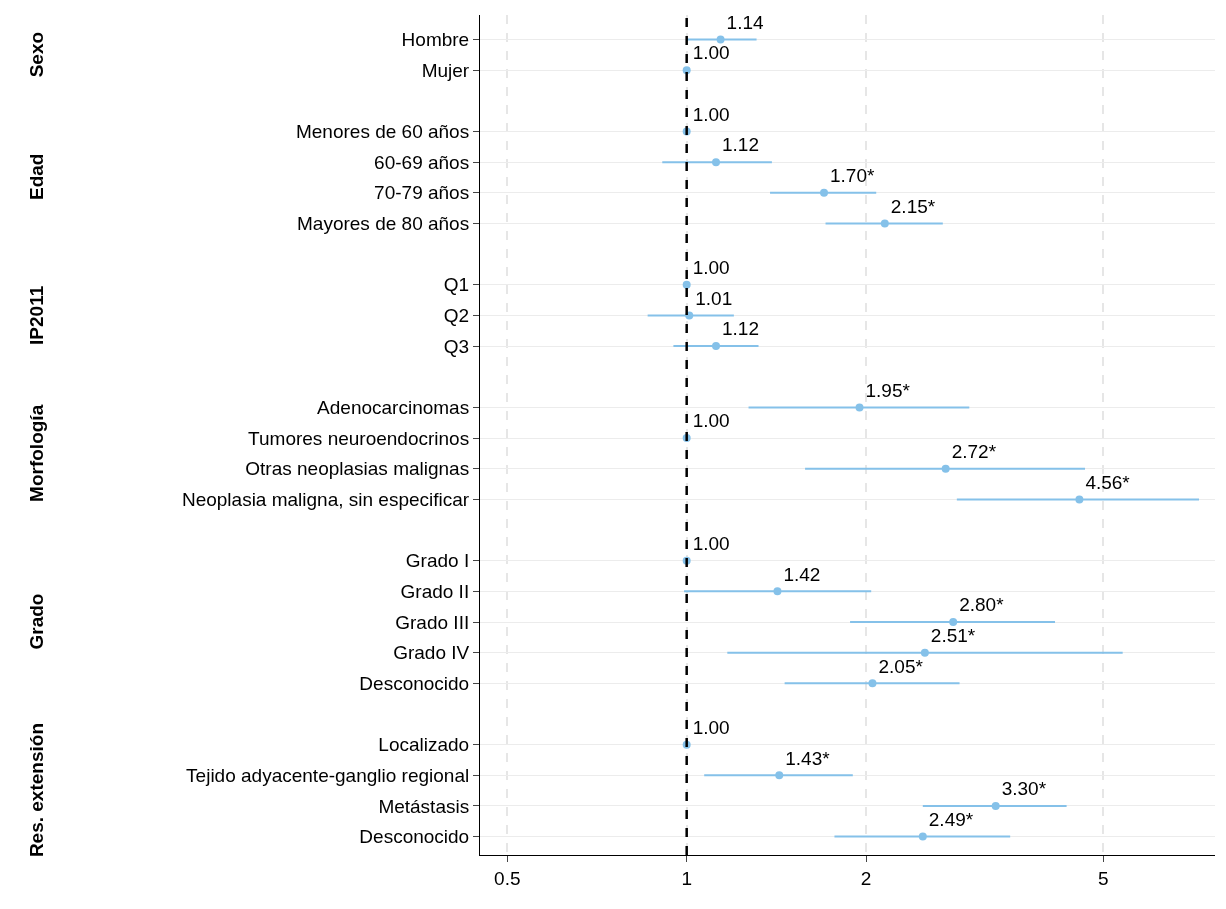  What do you see at coordinates (686, 878) in the screenshot?
I see `x-tick-label: 1` at bounding box center [686, 878].